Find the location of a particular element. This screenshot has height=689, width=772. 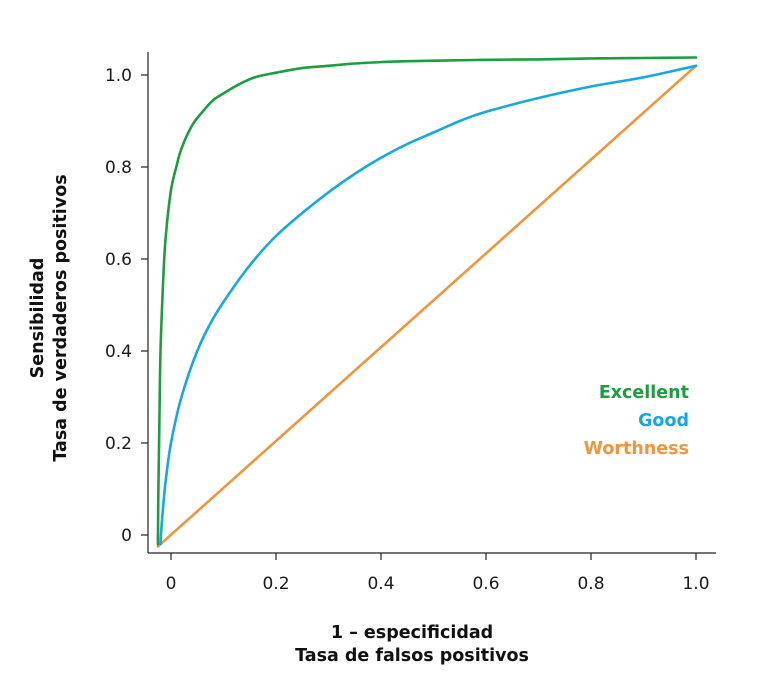

x-tick-labels: 0 0.2 0.4 0.6 0.8 1.0 is located at coordinates (438, 584).